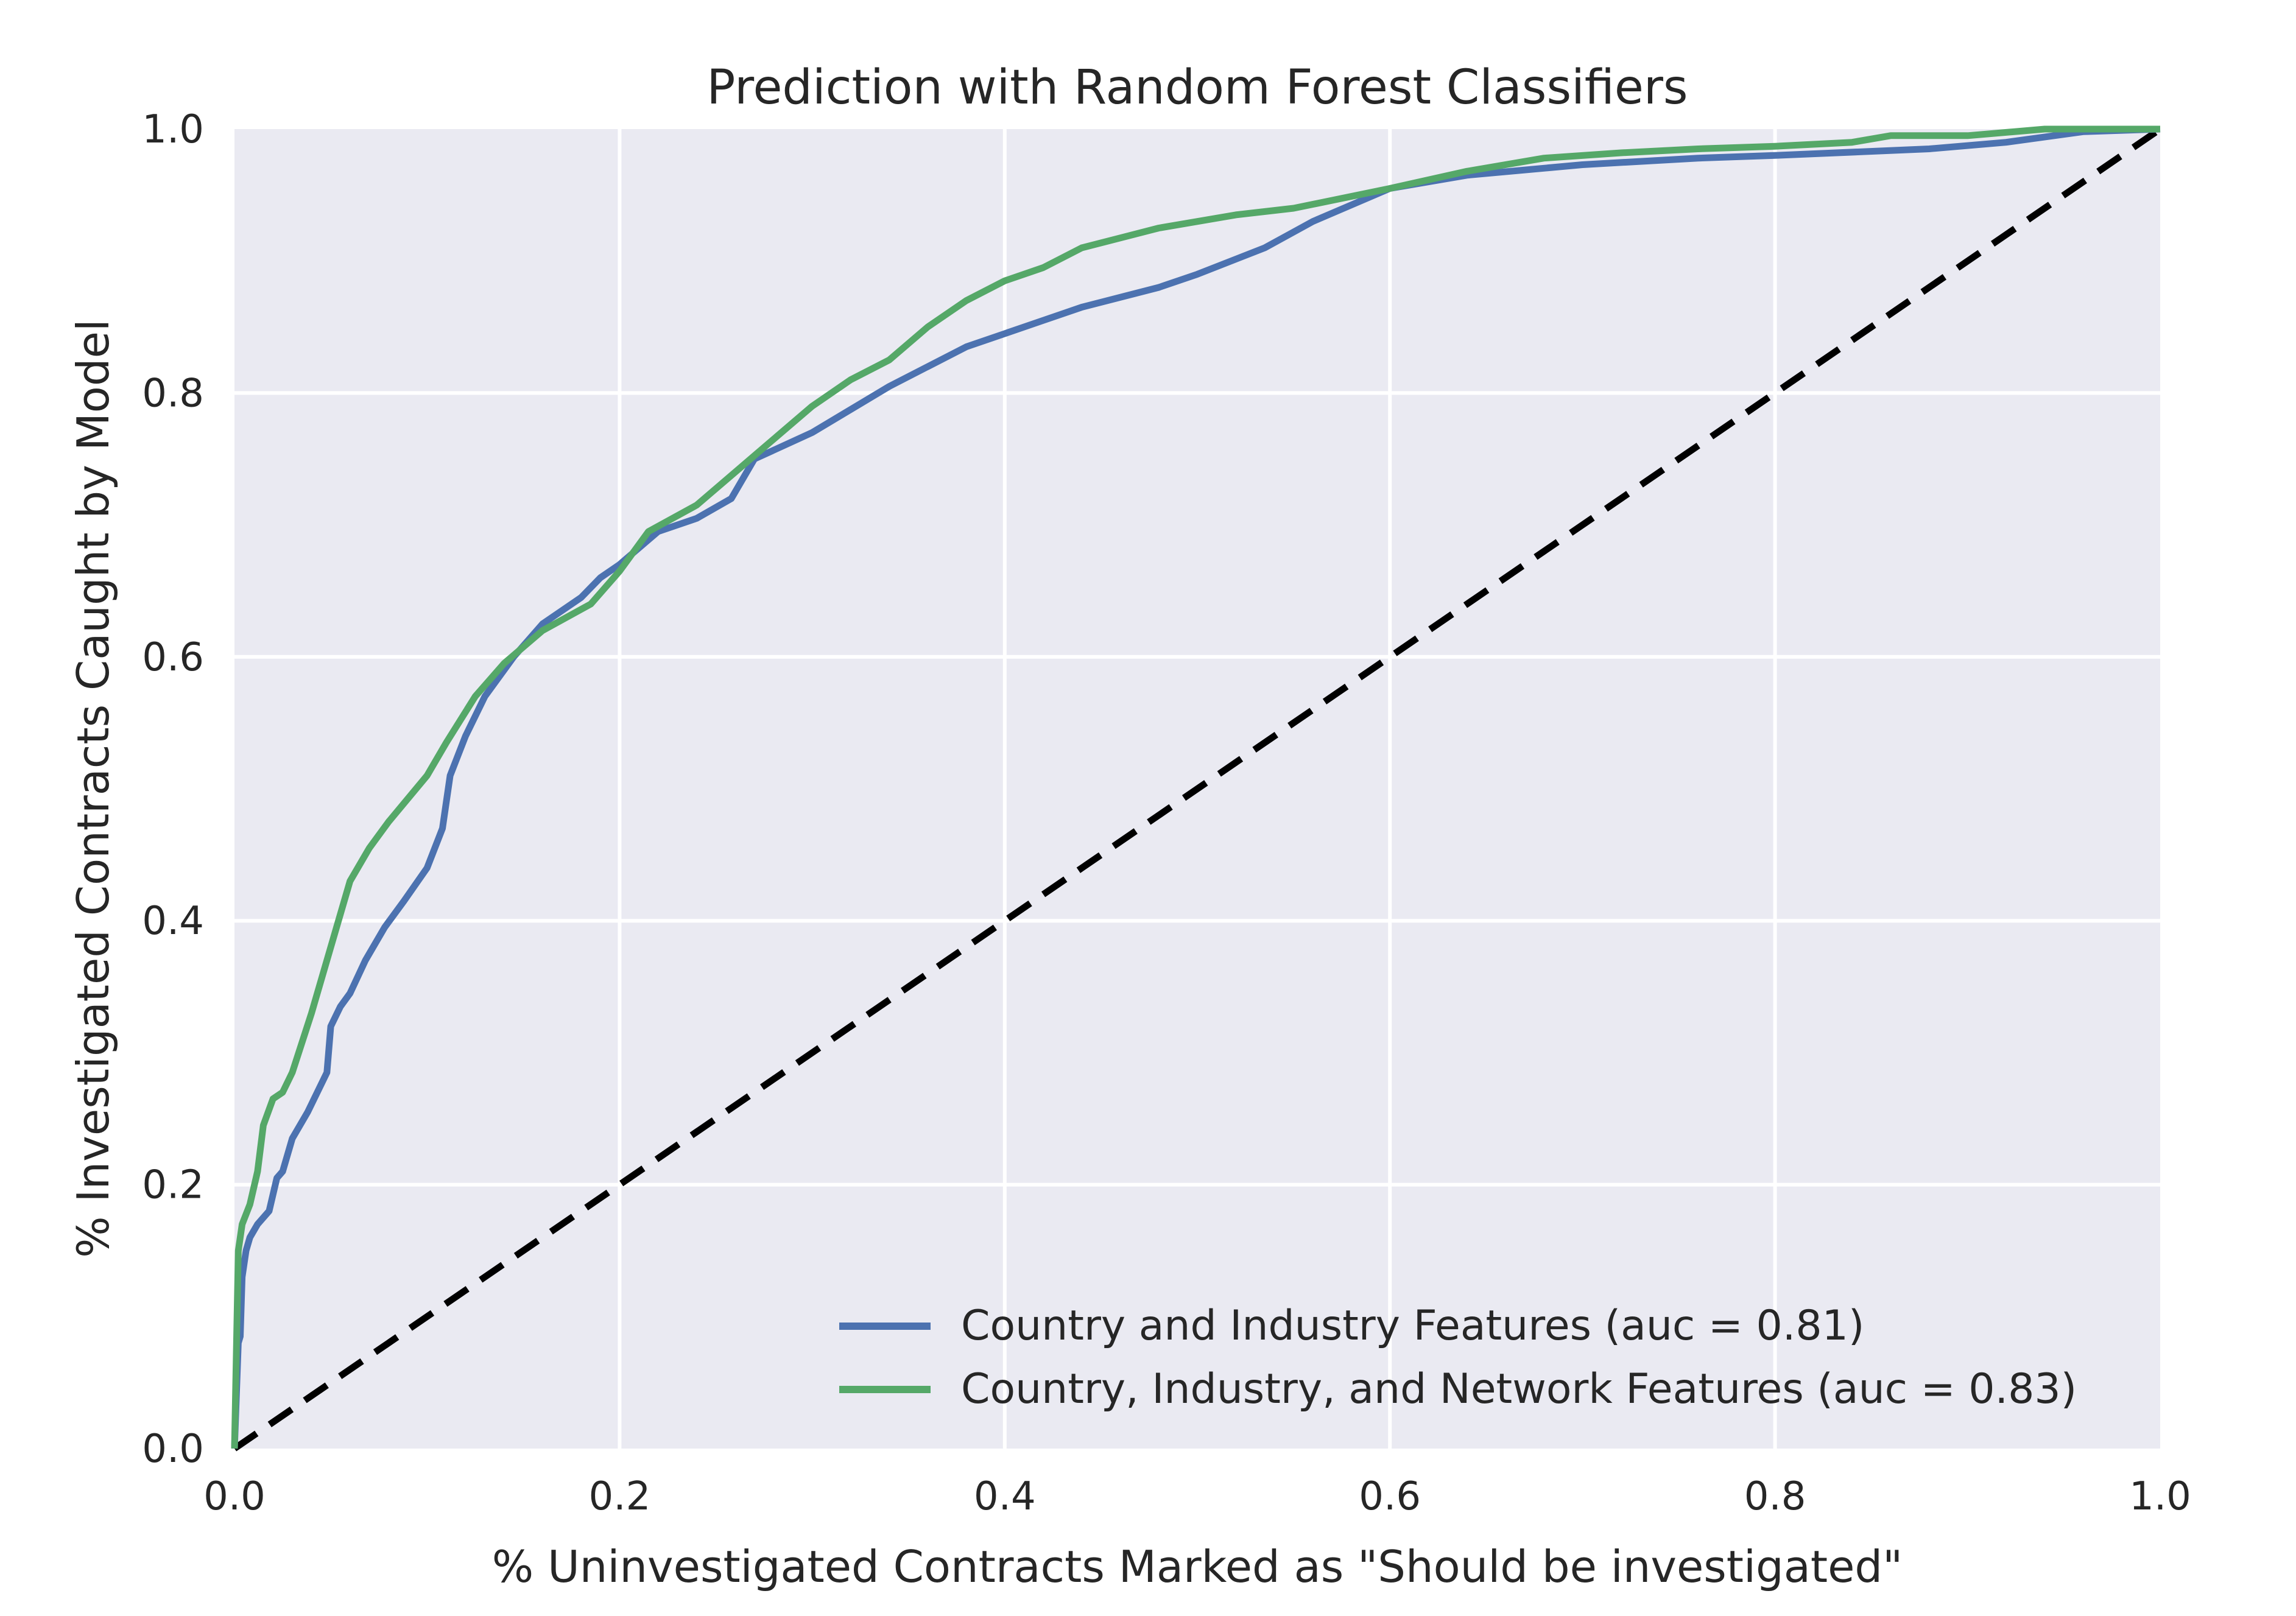 This screenshot has width=2296, height=1616. Describe the element at coordinates (1005, 1496) in the screenshot. I see `x-tick-label: 0.4` at that location.